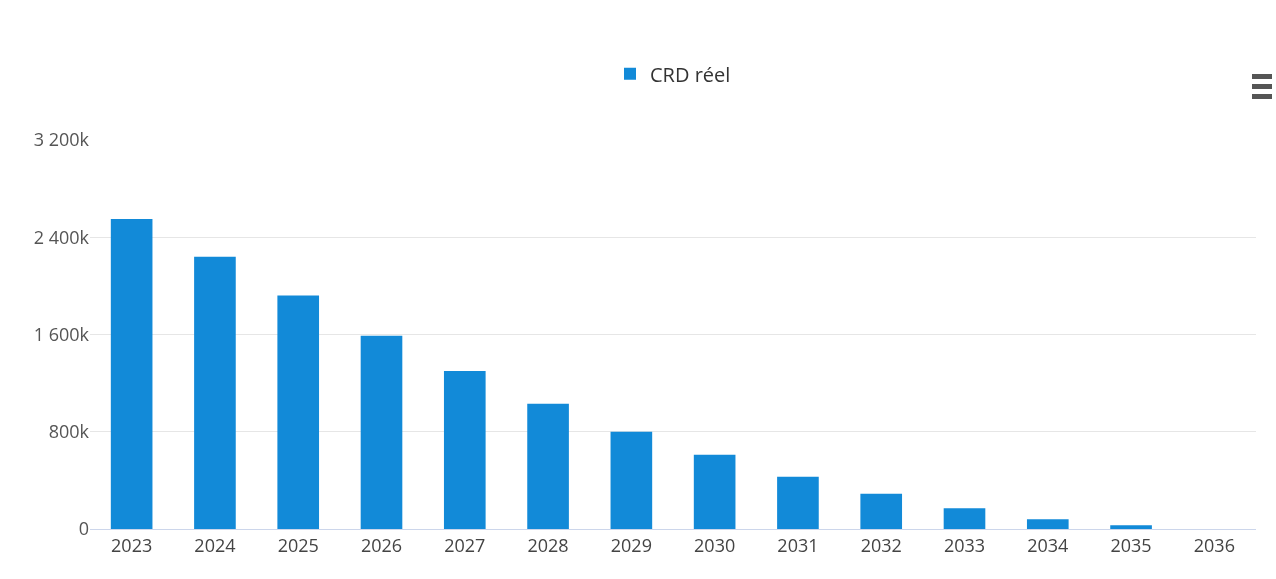 Image resolution: width=1276 pixels, height=579 pixels. I want to click on x-tick-label: 2032, so click(881, 544).